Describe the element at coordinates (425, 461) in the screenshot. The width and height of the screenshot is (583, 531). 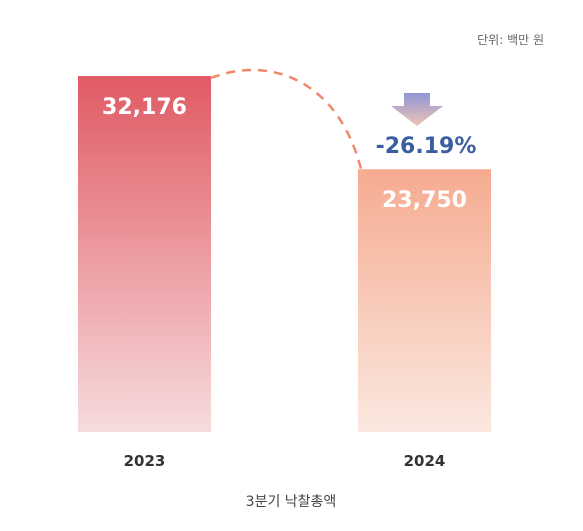
I see `category-label-2024: 2024` at that location.